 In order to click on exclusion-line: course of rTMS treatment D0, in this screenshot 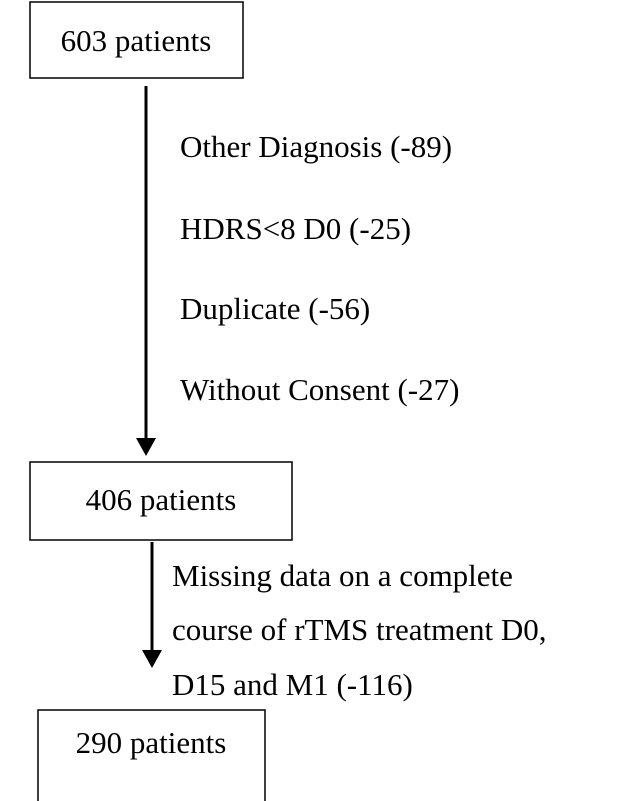, I will do `click(359, 629)`.